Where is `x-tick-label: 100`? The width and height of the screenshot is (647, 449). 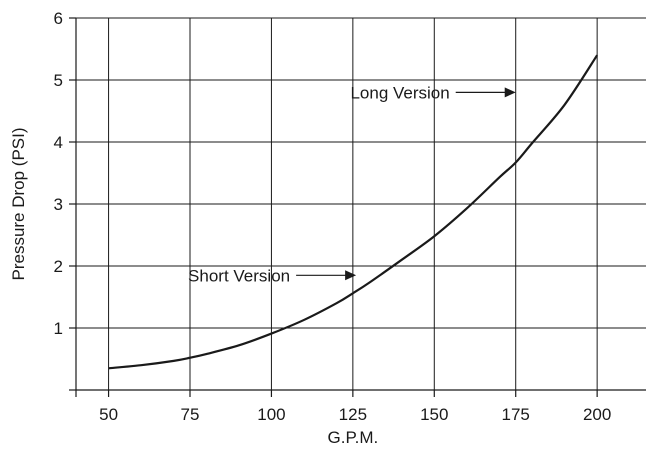 x-tick-label: 100 is located at coordinates (271, 414).